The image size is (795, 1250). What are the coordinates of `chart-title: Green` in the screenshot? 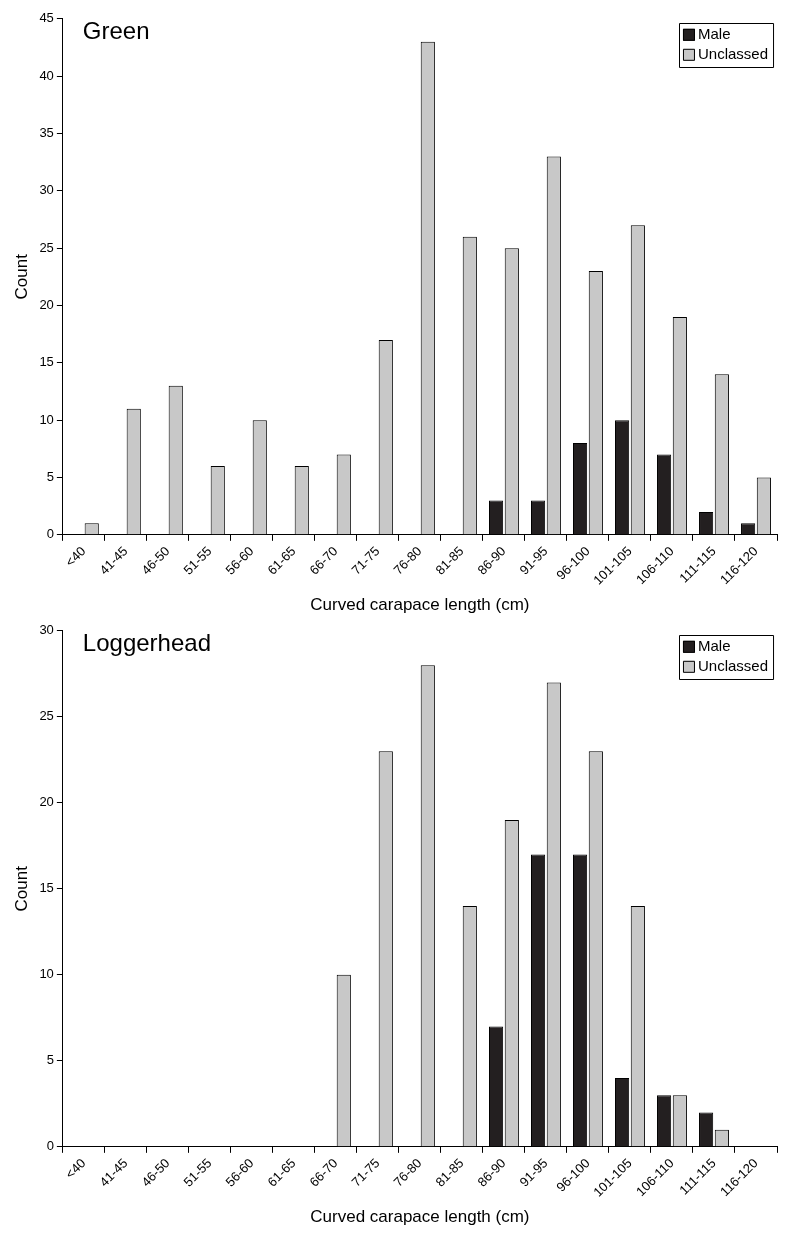 It's located at (116, 31).